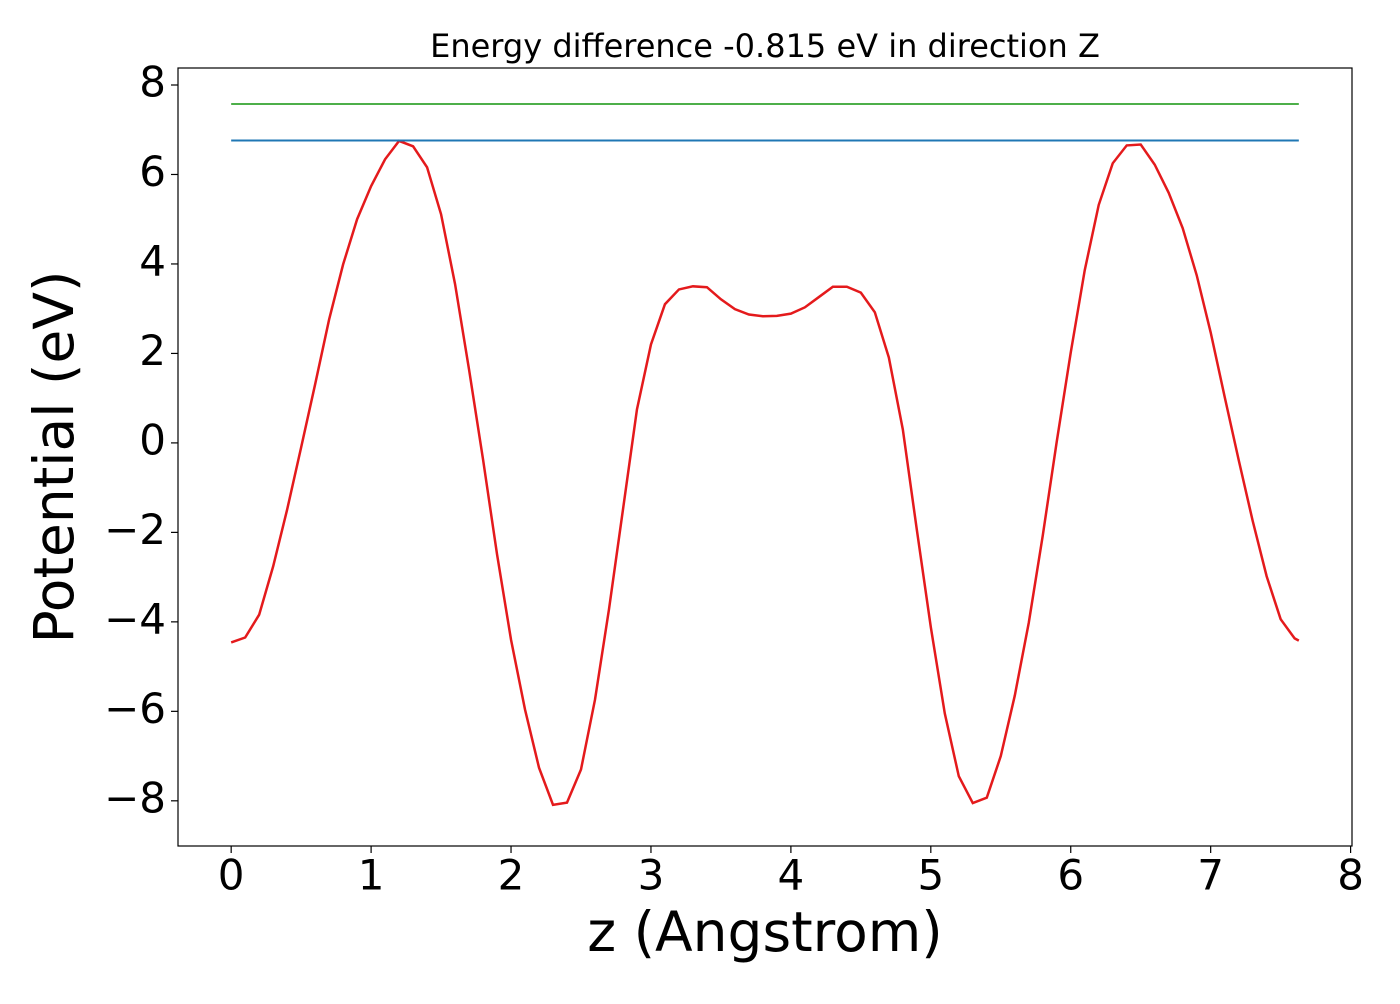  What do you see at coordinates (152, 82) in the screenshot?
I see `y-tick-label: 8` at bounding box center [152, 82].